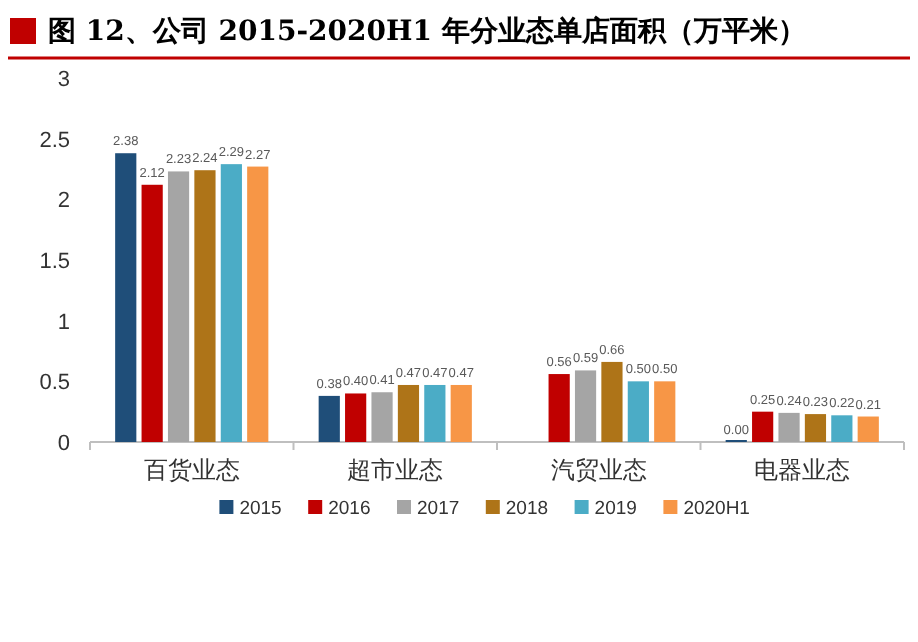  What do you see at coordinates (598, 470) in the screenshot?
I see `x-tick-label: 汽贸业态` at bounding box center [598, 470].